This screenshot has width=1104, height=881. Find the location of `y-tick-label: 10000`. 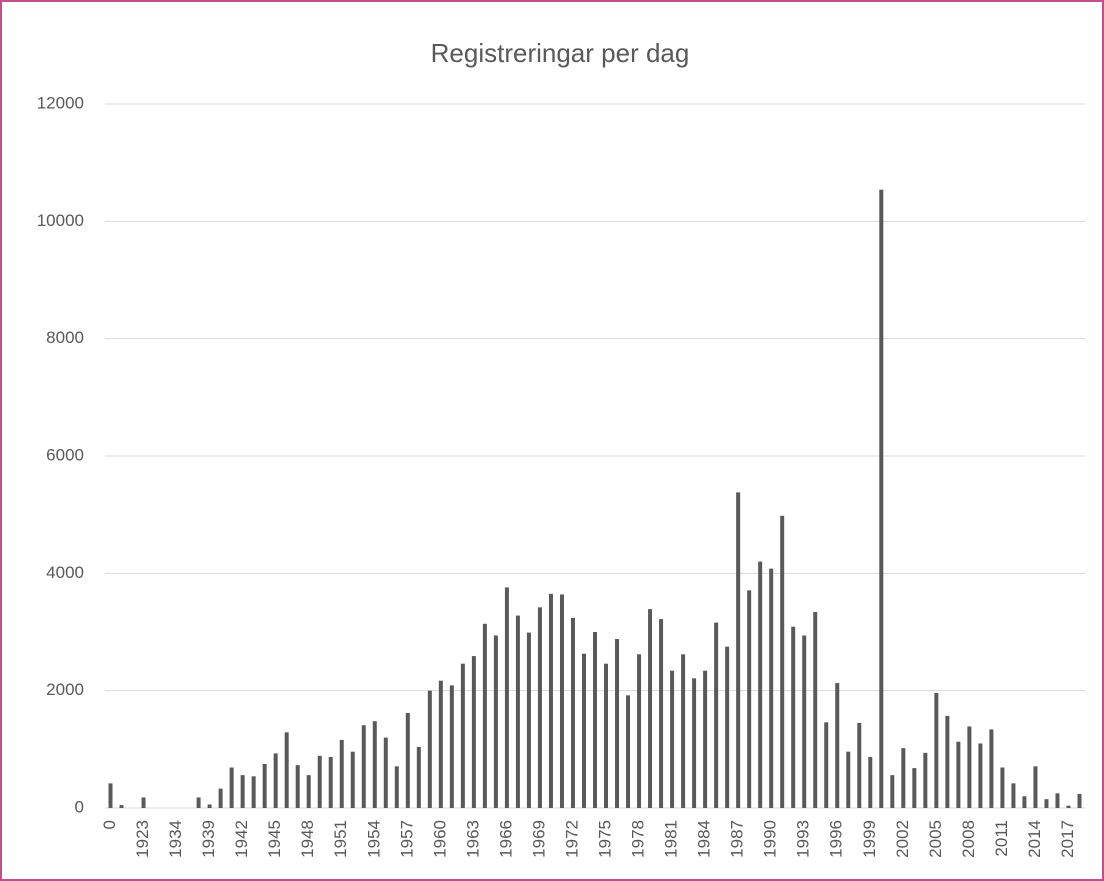

y-tick-label: 10000 is located at coordinates (60, 220).